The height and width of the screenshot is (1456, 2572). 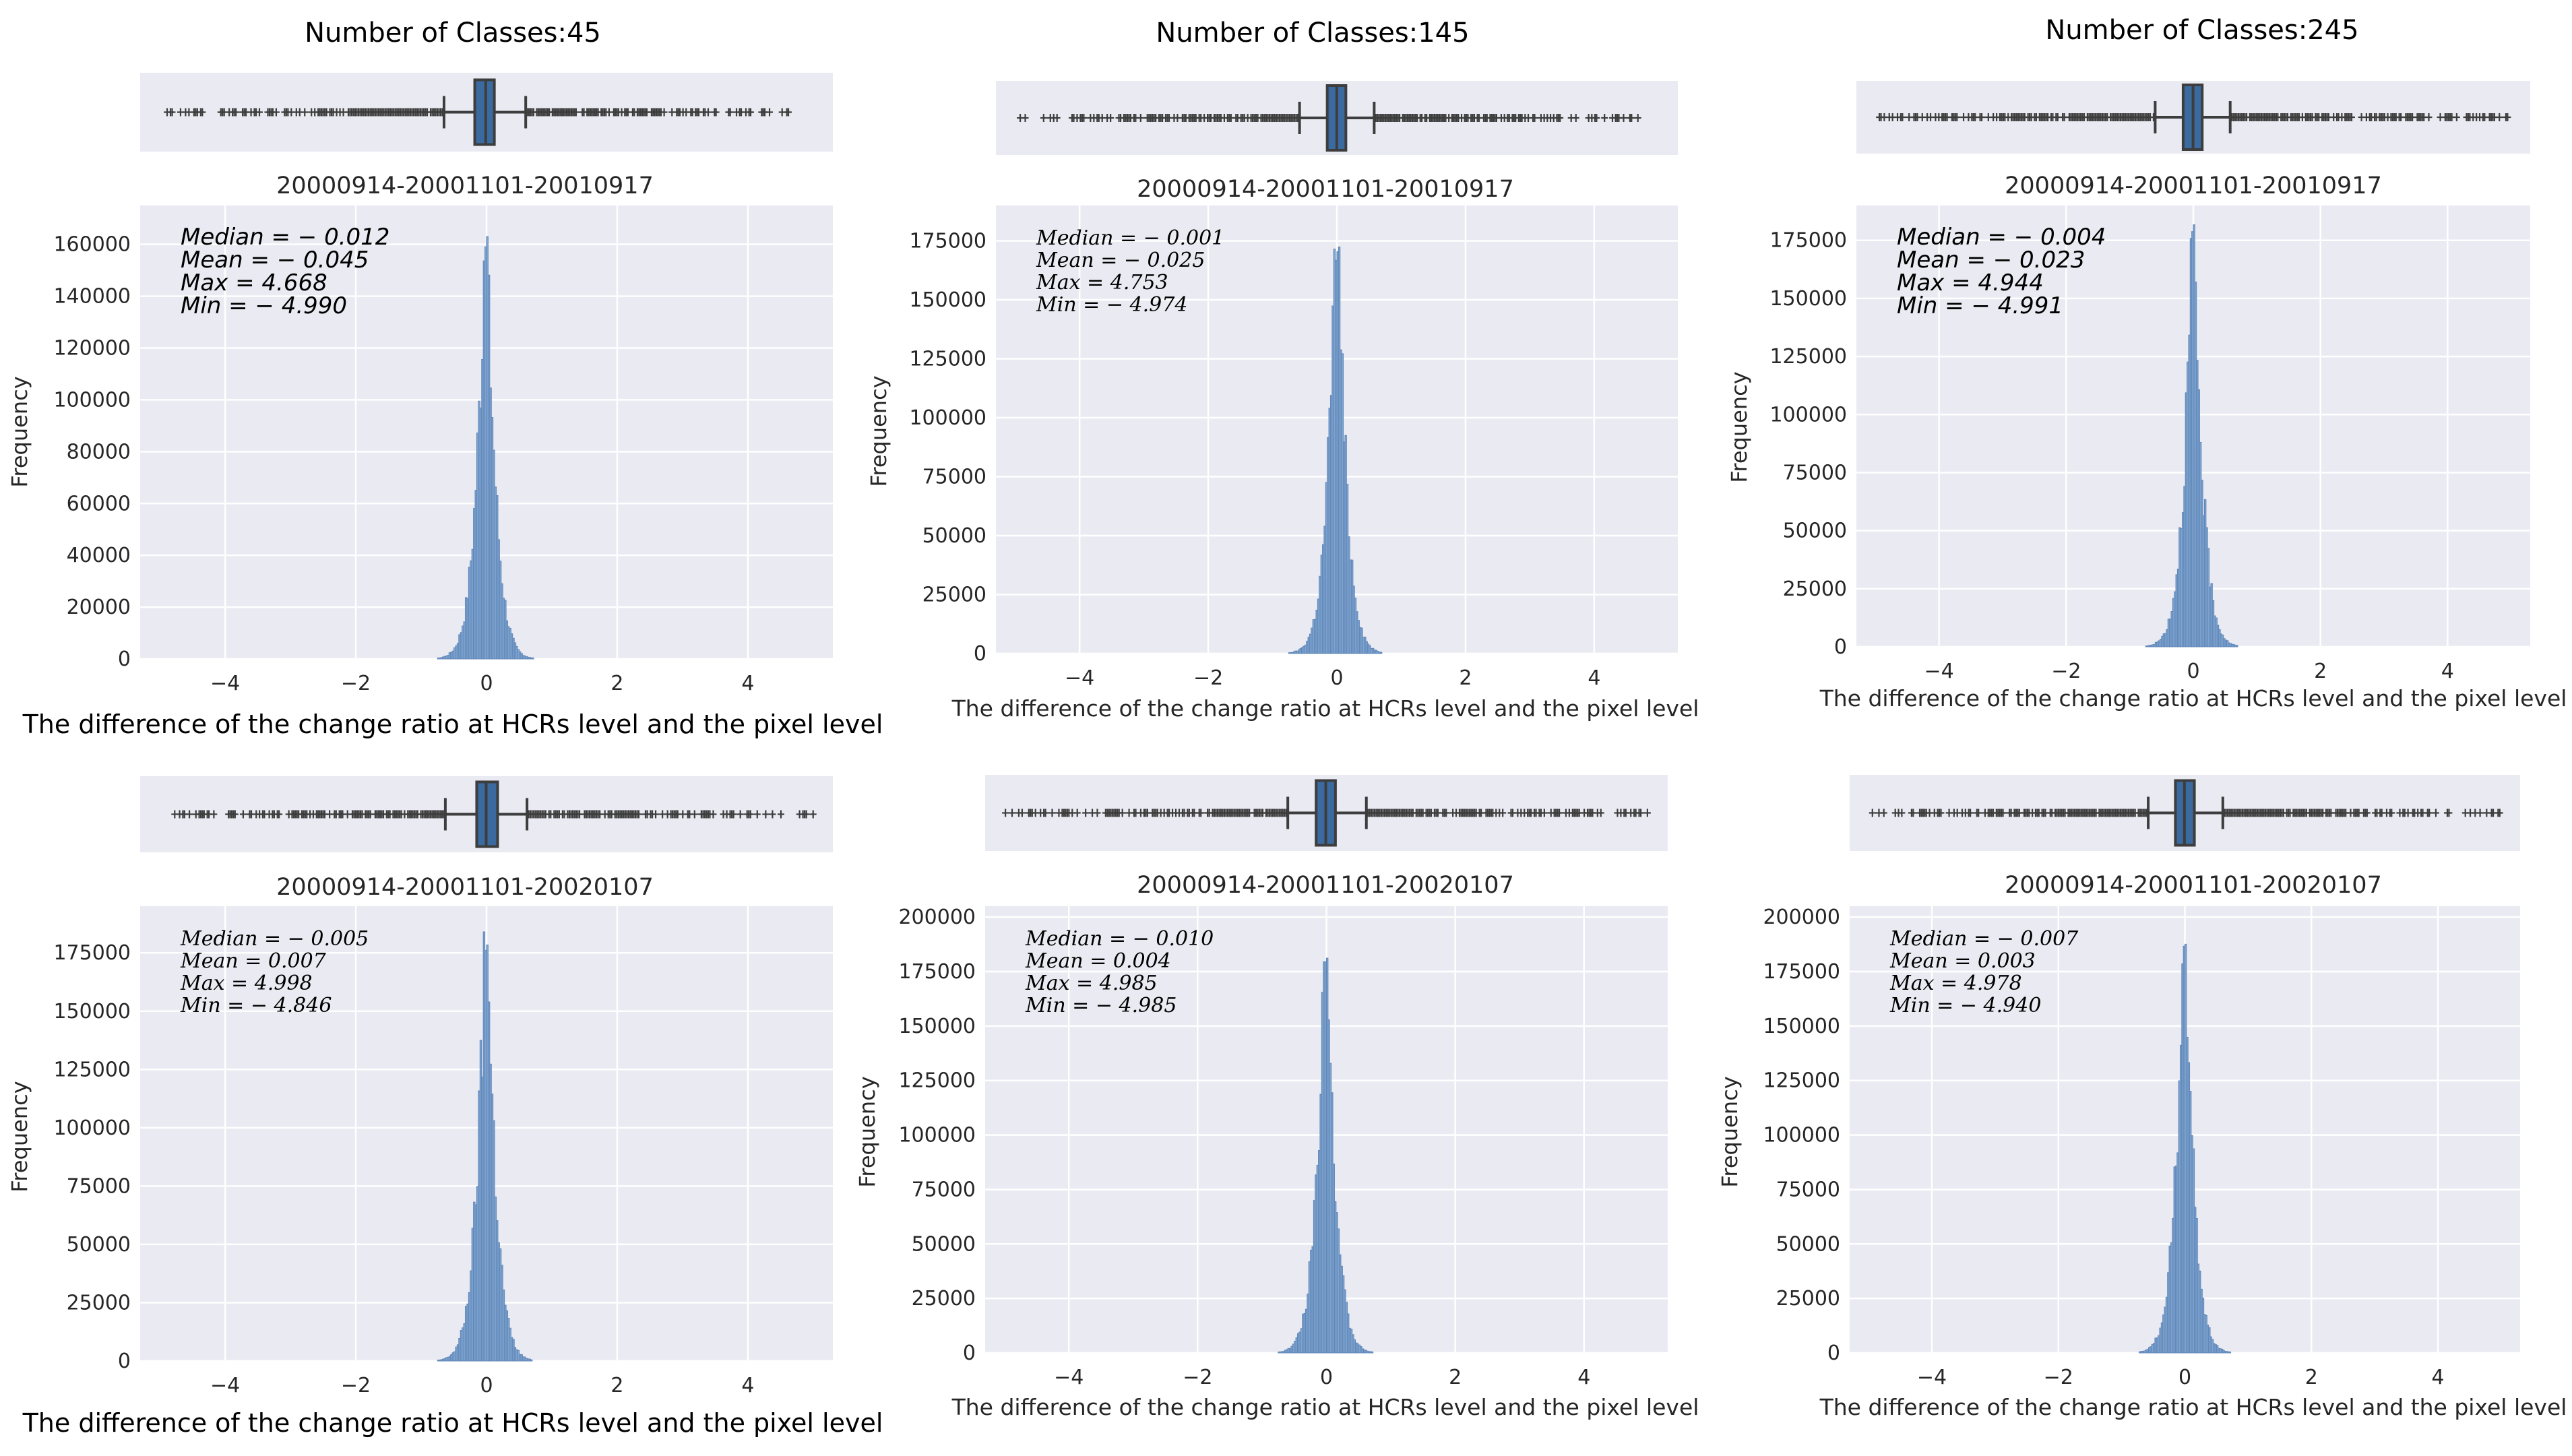 What do you see at coordinates (285, 238) in the screenshot?
I see `stat-line: Median = − 0.012` at bounding box center [285, 238].